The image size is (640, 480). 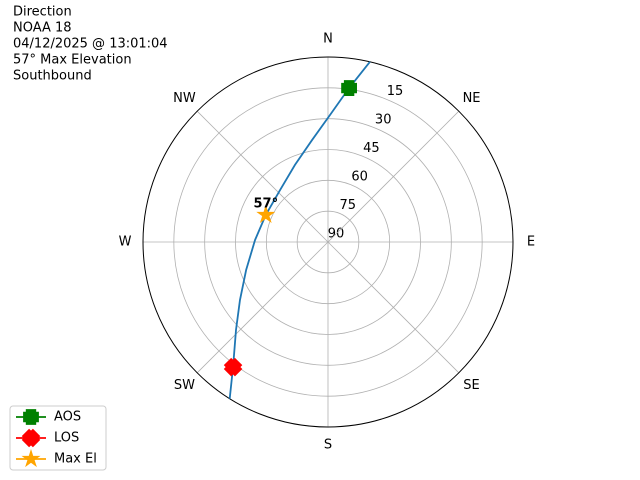 I want to click on theta-tick-label: W, so click(x=125, y=242).